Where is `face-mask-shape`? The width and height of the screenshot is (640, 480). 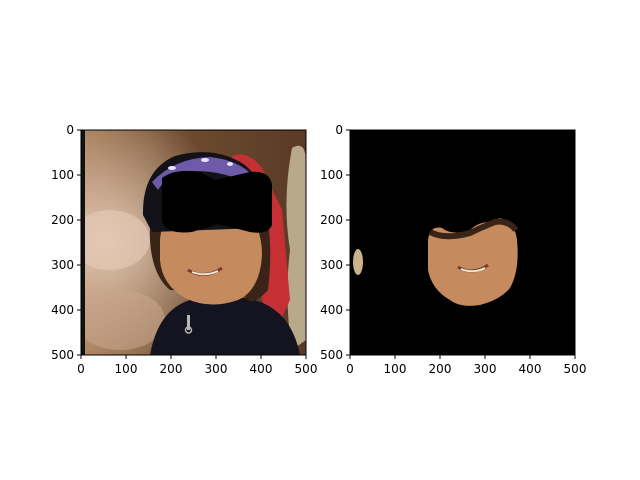
face-mask-shape is located at coordinates (473, 262).